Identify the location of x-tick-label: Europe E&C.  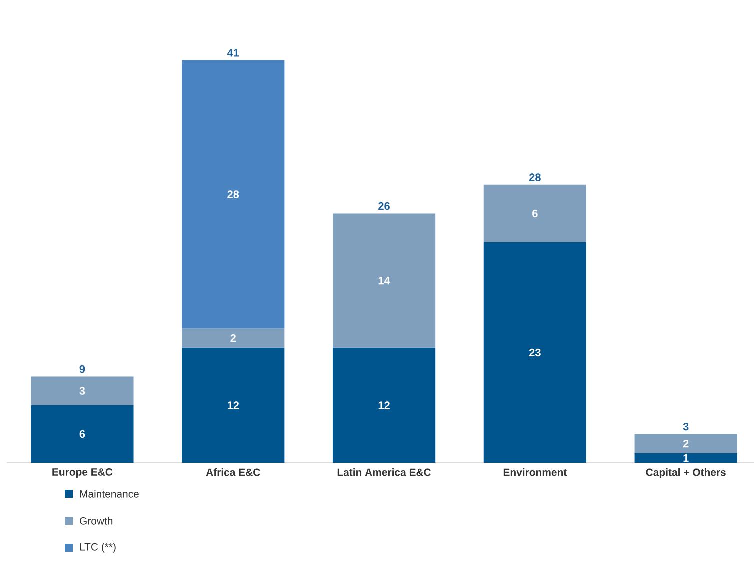
(82, 473).